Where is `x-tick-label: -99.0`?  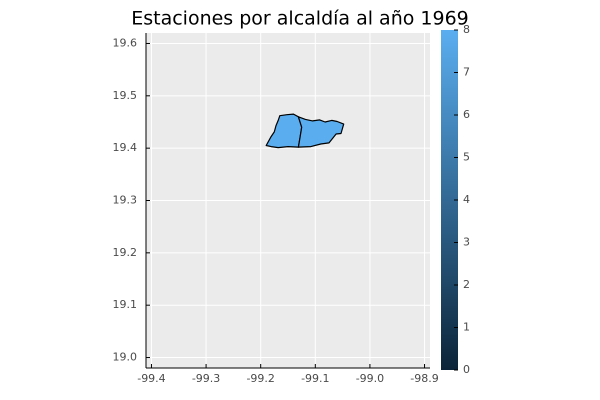
x-tick-label: -99.0 is located at coordinates (370, 378).